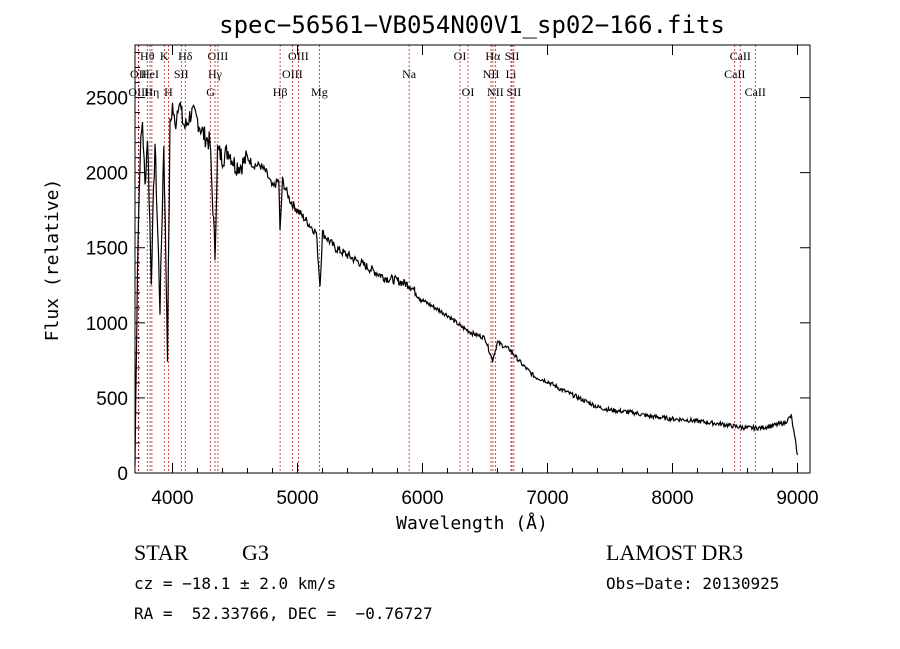 The width and height of the screenshot is (900, 649). Describe the element at coordinates (493, 56) in the screenshot. I see `line-label-19: Hα` at that location.